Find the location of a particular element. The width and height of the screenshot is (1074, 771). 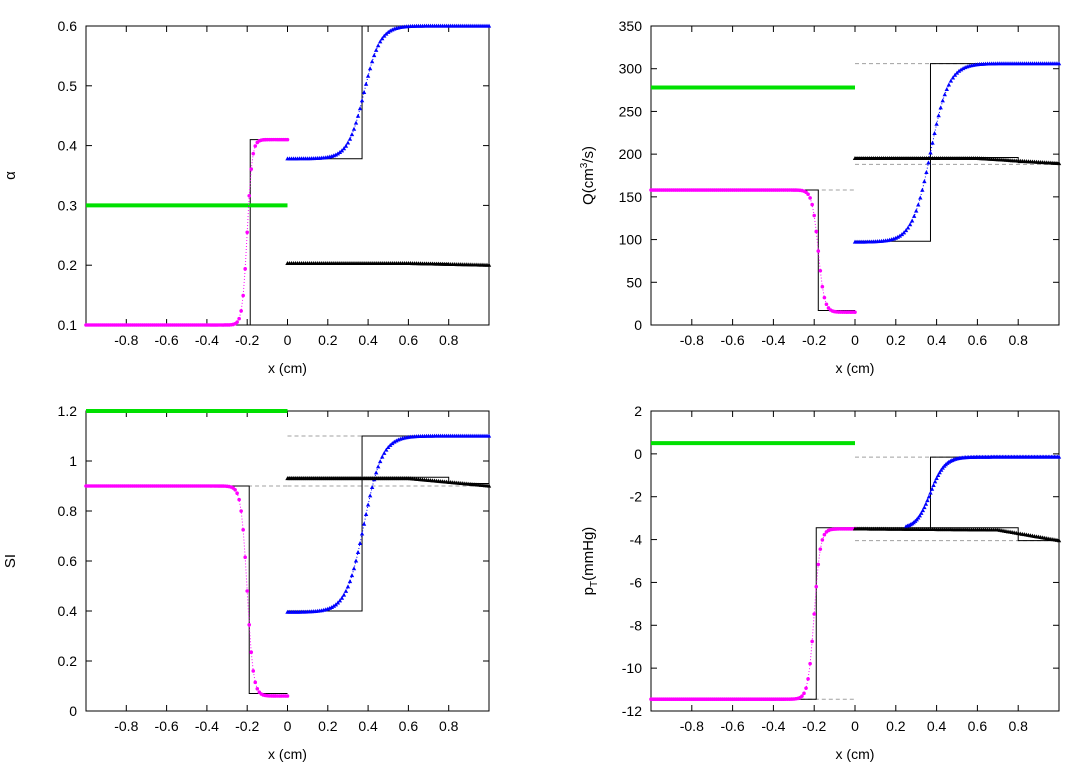

x-tick-label: 0.2 is located at coordinates (896, 340).